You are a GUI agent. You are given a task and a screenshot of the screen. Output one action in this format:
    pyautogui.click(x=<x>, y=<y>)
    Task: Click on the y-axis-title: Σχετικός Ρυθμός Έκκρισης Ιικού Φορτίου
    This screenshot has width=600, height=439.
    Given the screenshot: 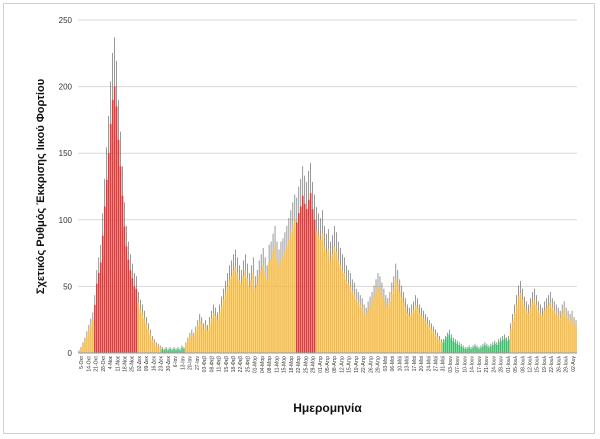 What is the action you would take?
    pyautogui.click(x=41, y=186)
    